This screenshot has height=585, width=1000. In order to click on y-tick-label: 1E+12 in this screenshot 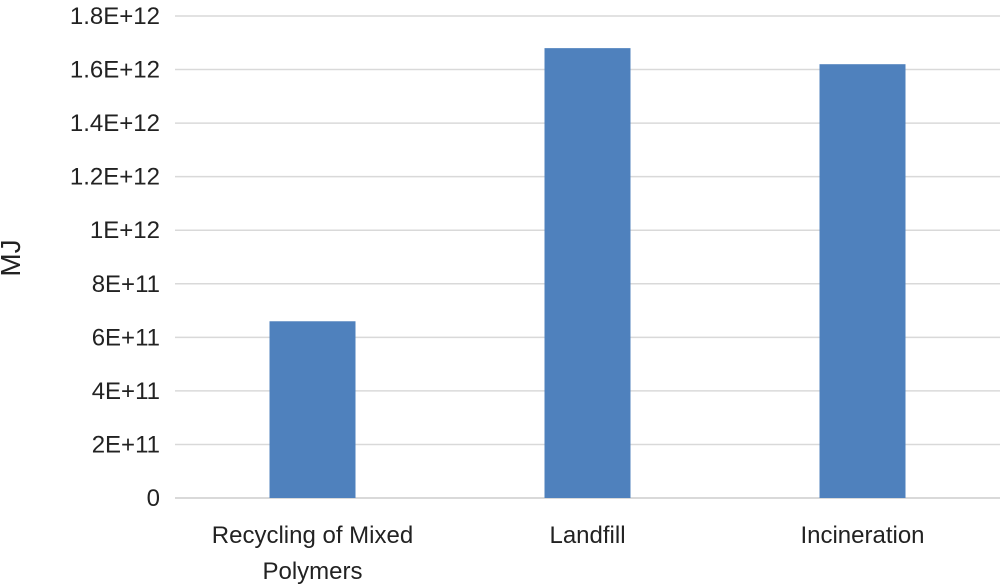, I will do `click(125, 230)`.